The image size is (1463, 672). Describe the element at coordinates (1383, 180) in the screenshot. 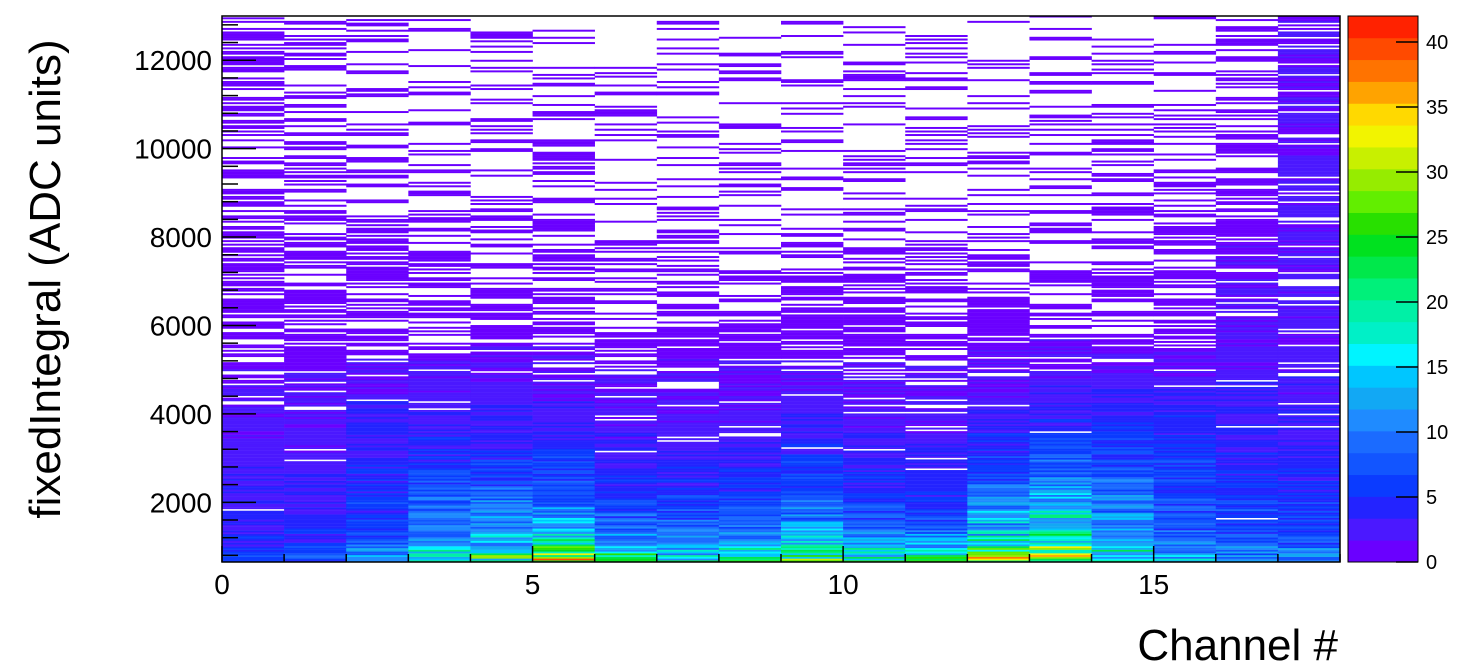

I see `colorbar-segment` at that location.